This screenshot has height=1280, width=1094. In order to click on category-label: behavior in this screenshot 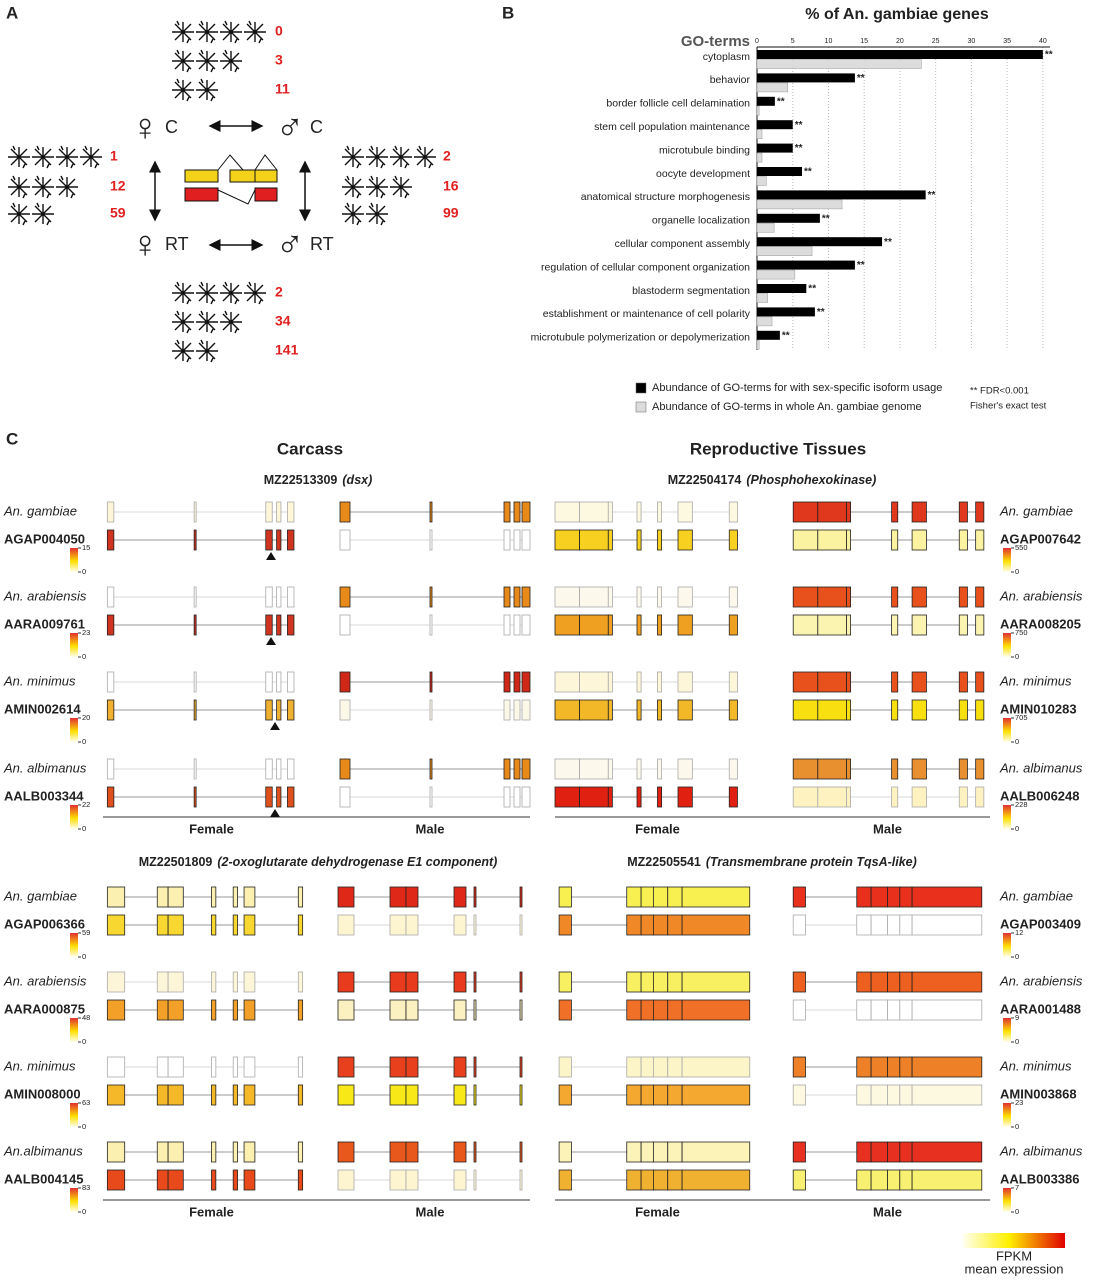, I will do `click(730, 80)`.